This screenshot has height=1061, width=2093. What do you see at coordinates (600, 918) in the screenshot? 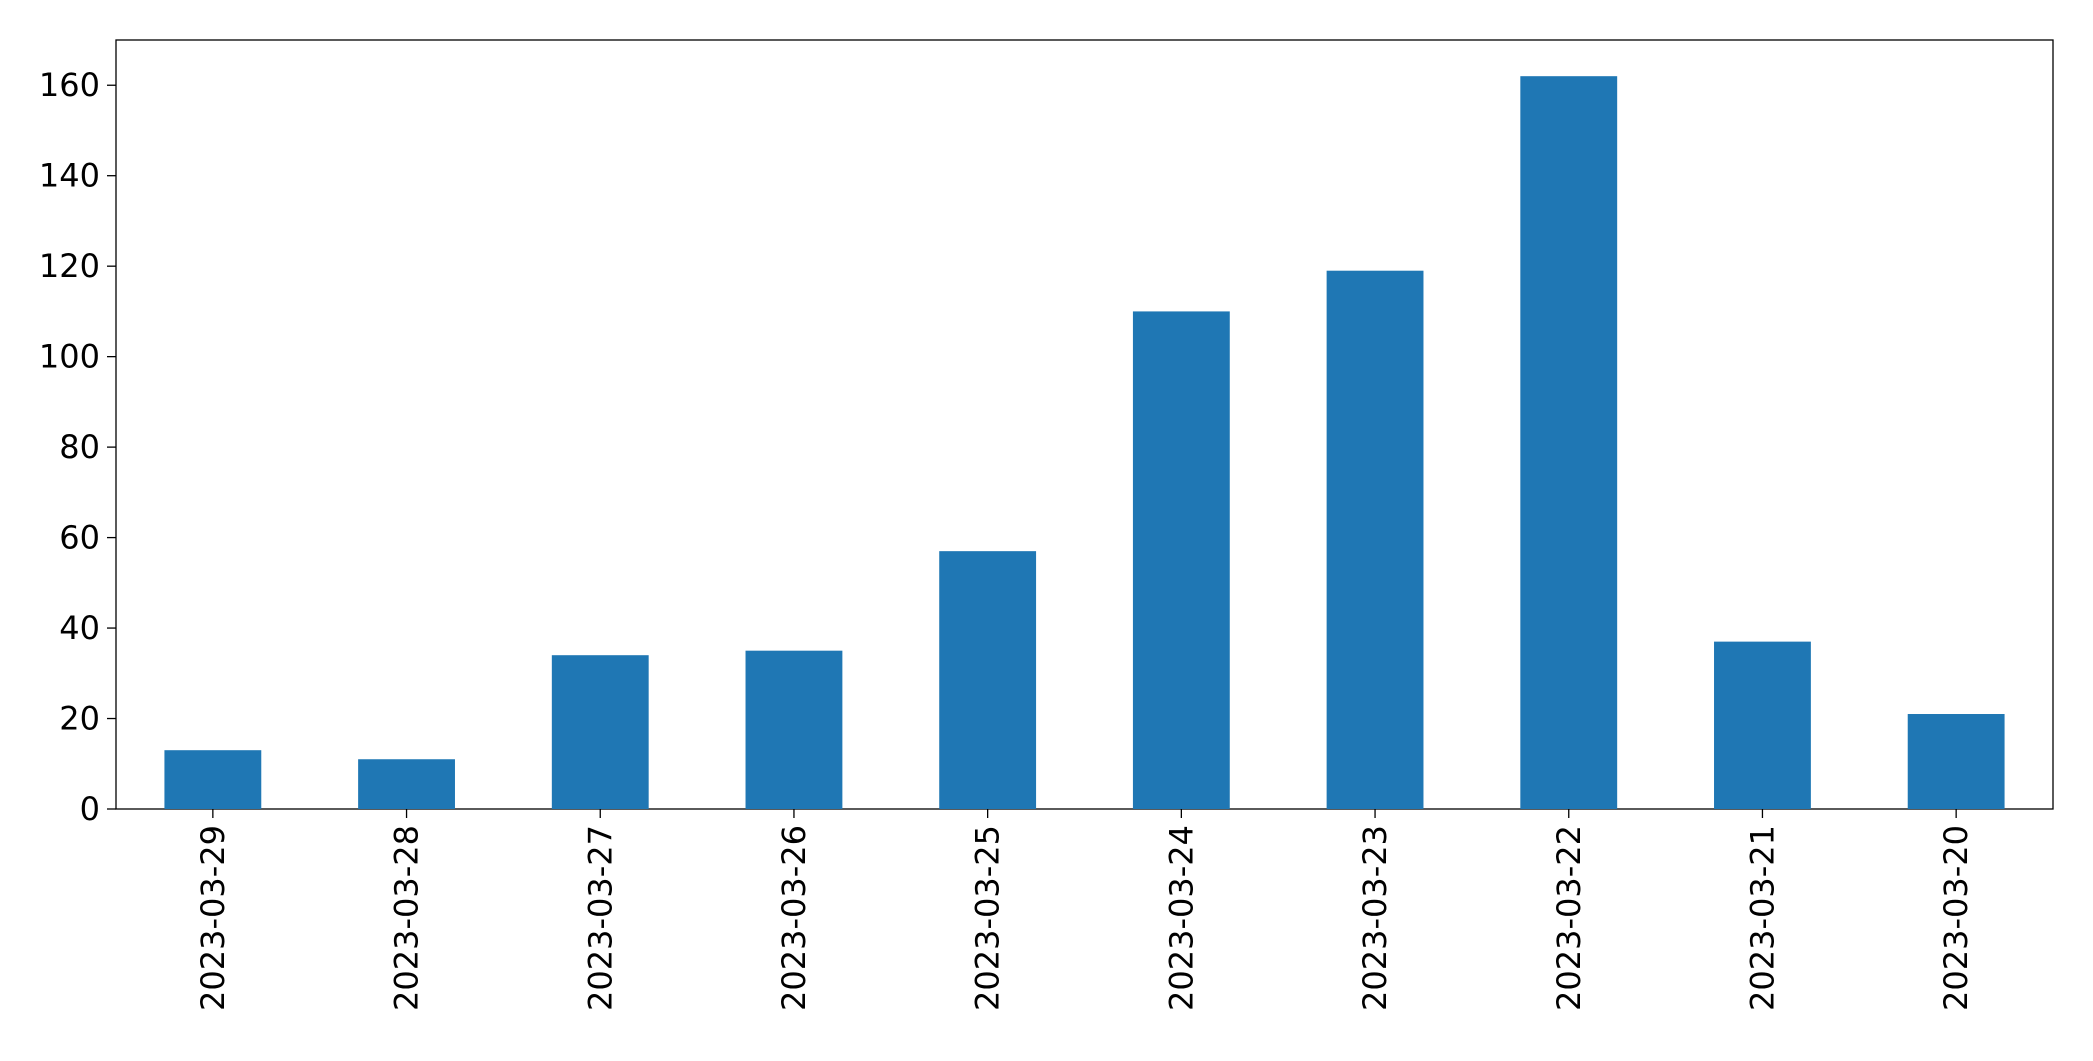
I see `x-tick-label: 2023-03-27` at bounding box center [600, 918].